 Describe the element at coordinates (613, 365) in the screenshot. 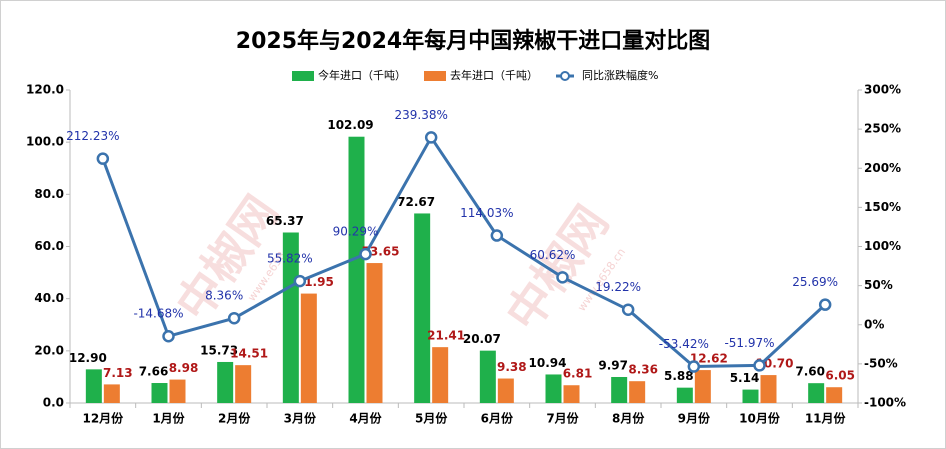

I see `data-label: 9.97` at that location.